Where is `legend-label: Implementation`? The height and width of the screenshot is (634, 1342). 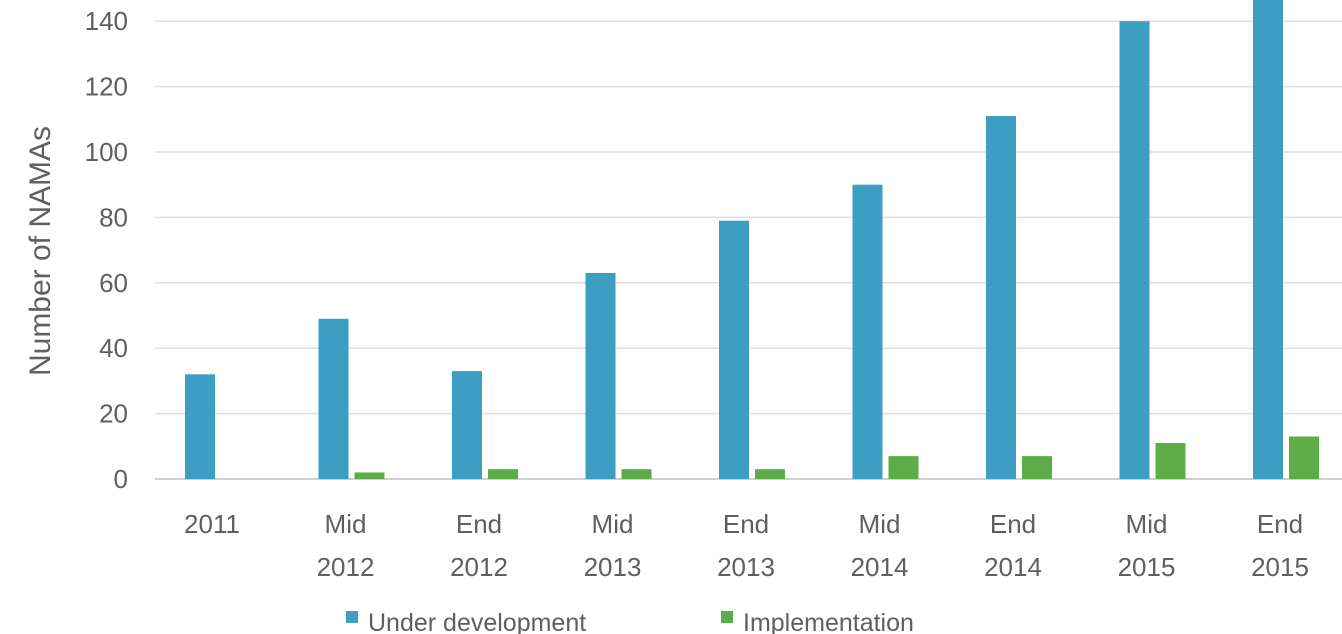 legend-label: Implementation is located at coordinates (828, 621).